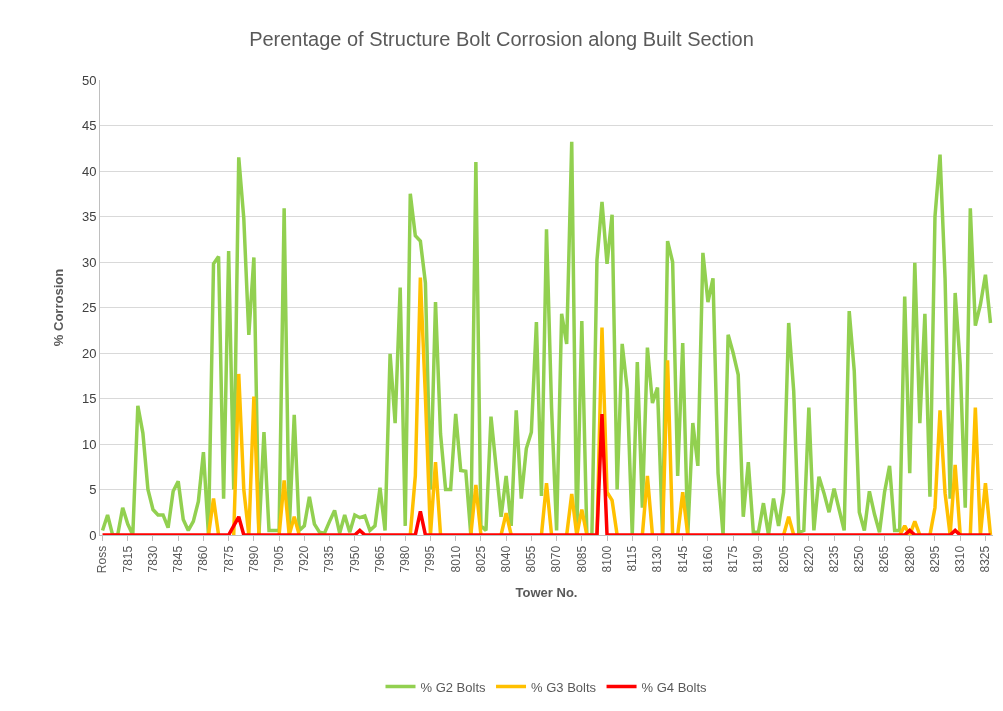 This screenshot has width=1003, height=711. Describe the element at coordinates (89, 80) in the screenshot. I see `y-tick-label: 50` at that location.